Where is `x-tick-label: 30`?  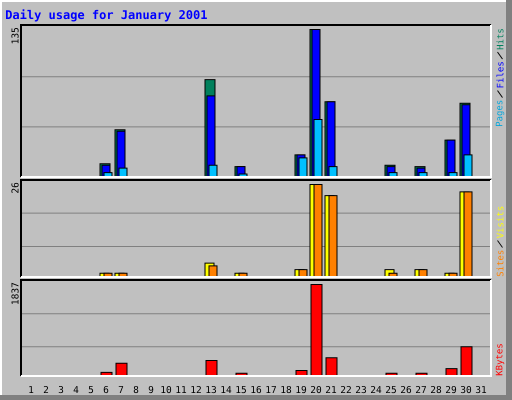 x-tick-label: 30 is located at coordinates (466, 390).